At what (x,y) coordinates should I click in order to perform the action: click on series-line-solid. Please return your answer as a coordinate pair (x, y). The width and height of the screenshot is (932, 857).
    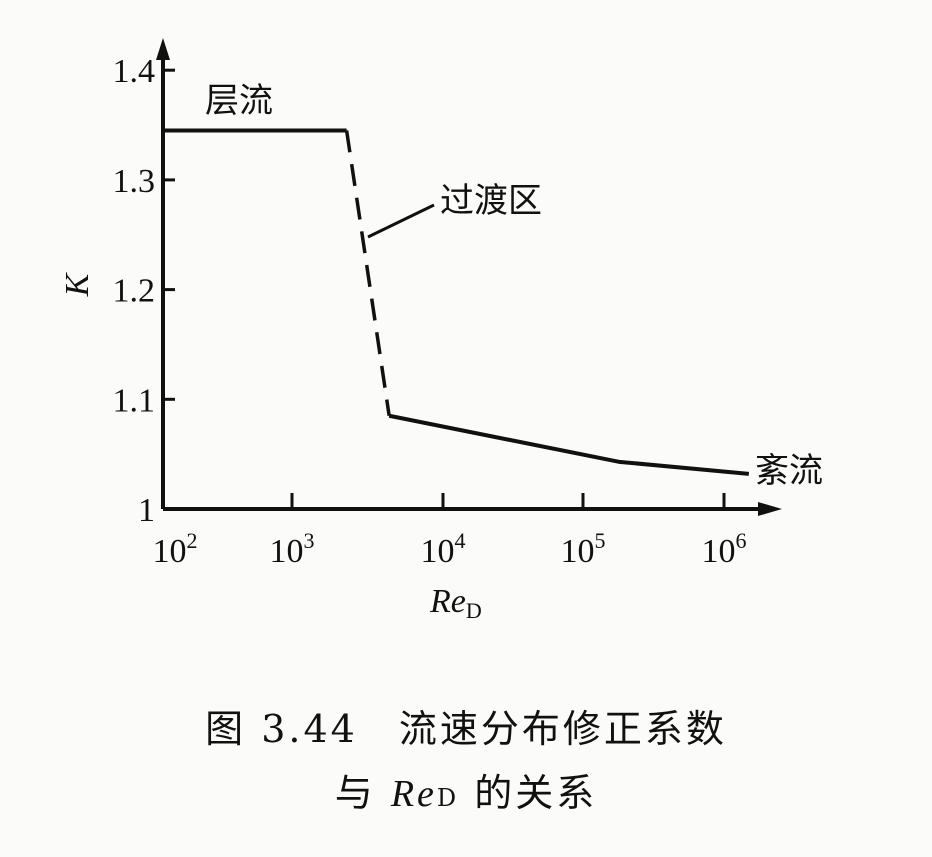
    Looking at the image, I should click on (569, 444).